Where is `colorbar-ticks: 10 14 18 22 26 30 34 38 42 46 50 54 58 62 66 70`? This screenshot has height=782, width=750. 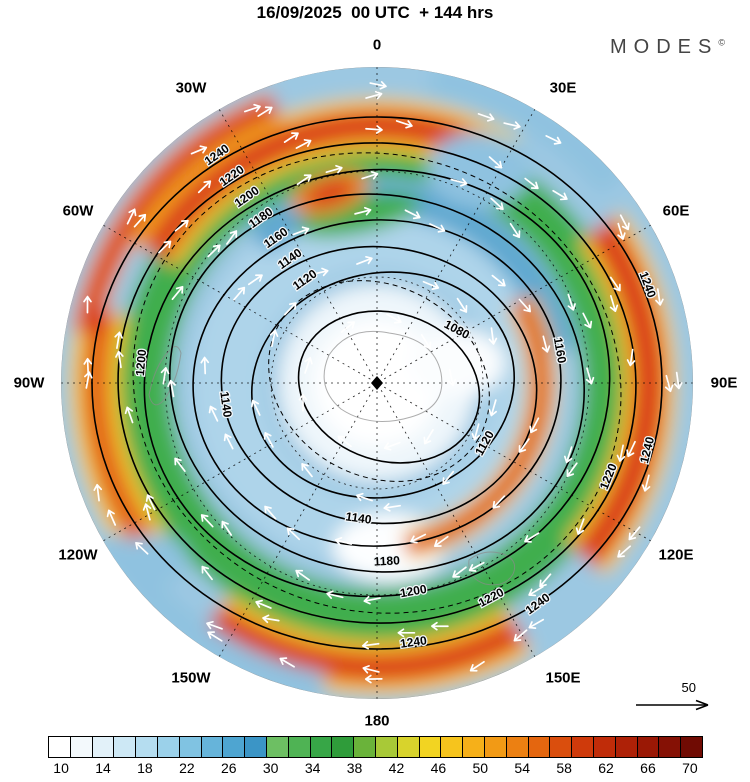 colorbar-ticks: 10 14 18 22 26 30 34 38 42 46 50 54 58 62 66 70 is located at coordinates (375, 770).